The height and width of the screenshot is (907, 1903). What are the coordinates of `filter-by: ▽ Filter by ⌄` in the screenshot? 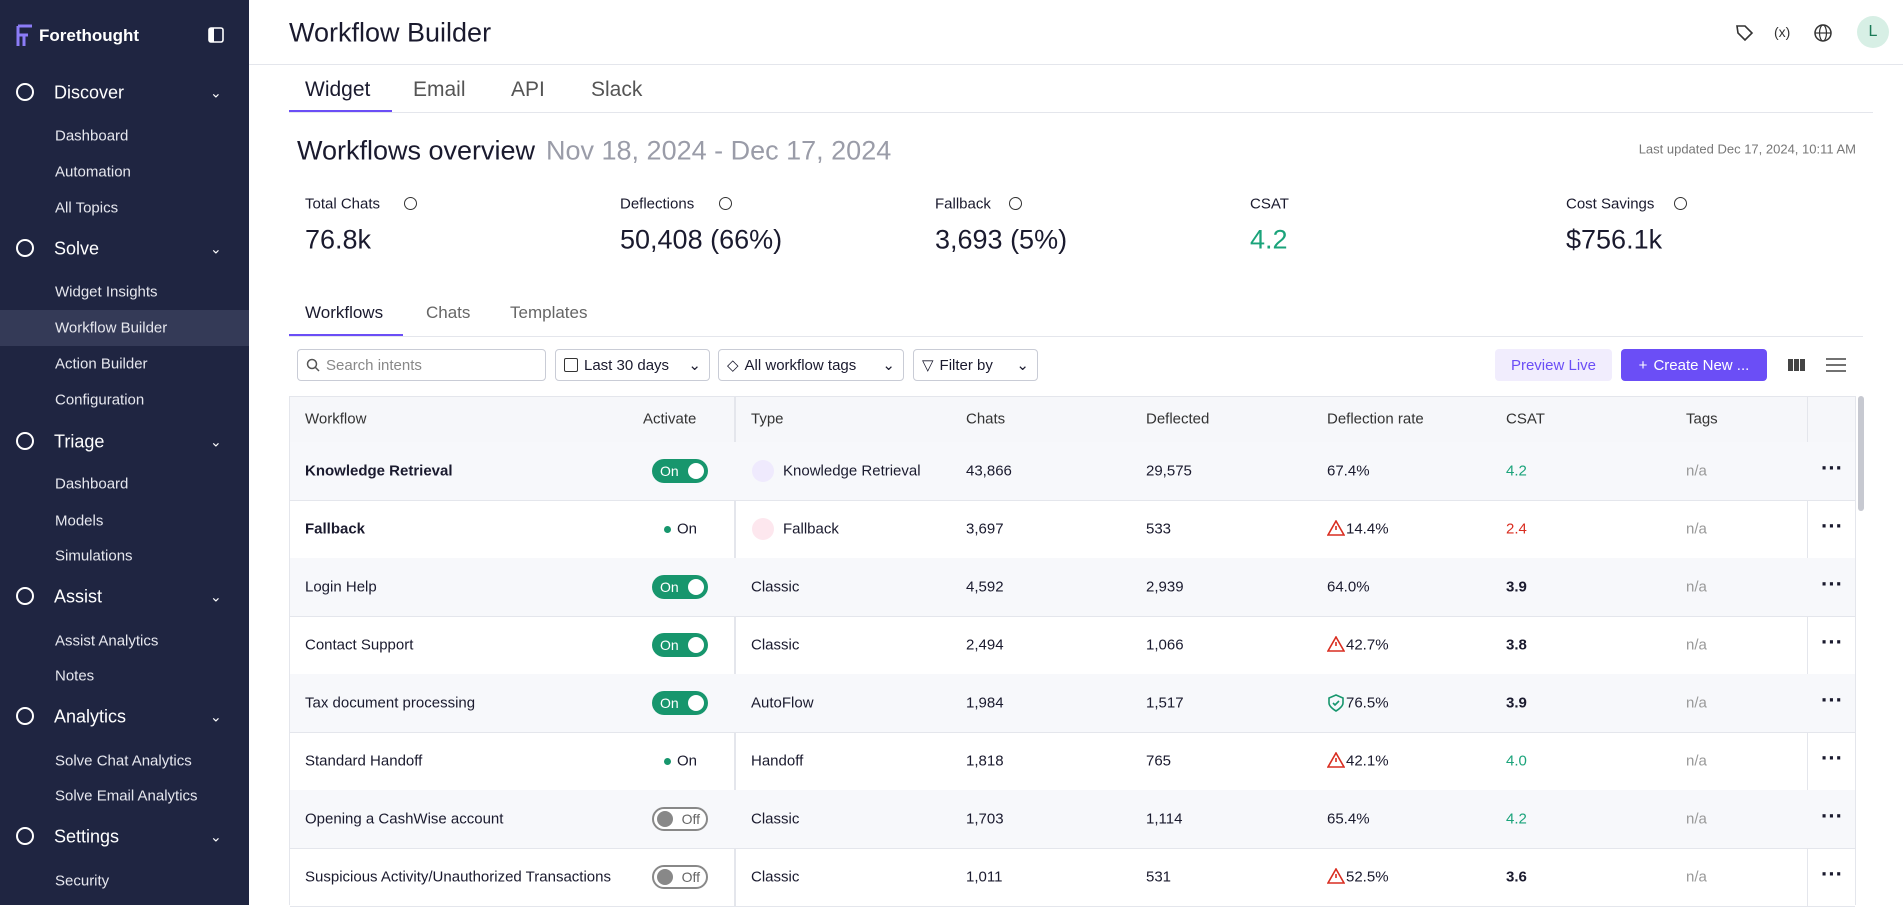 It's located at (975, 365).